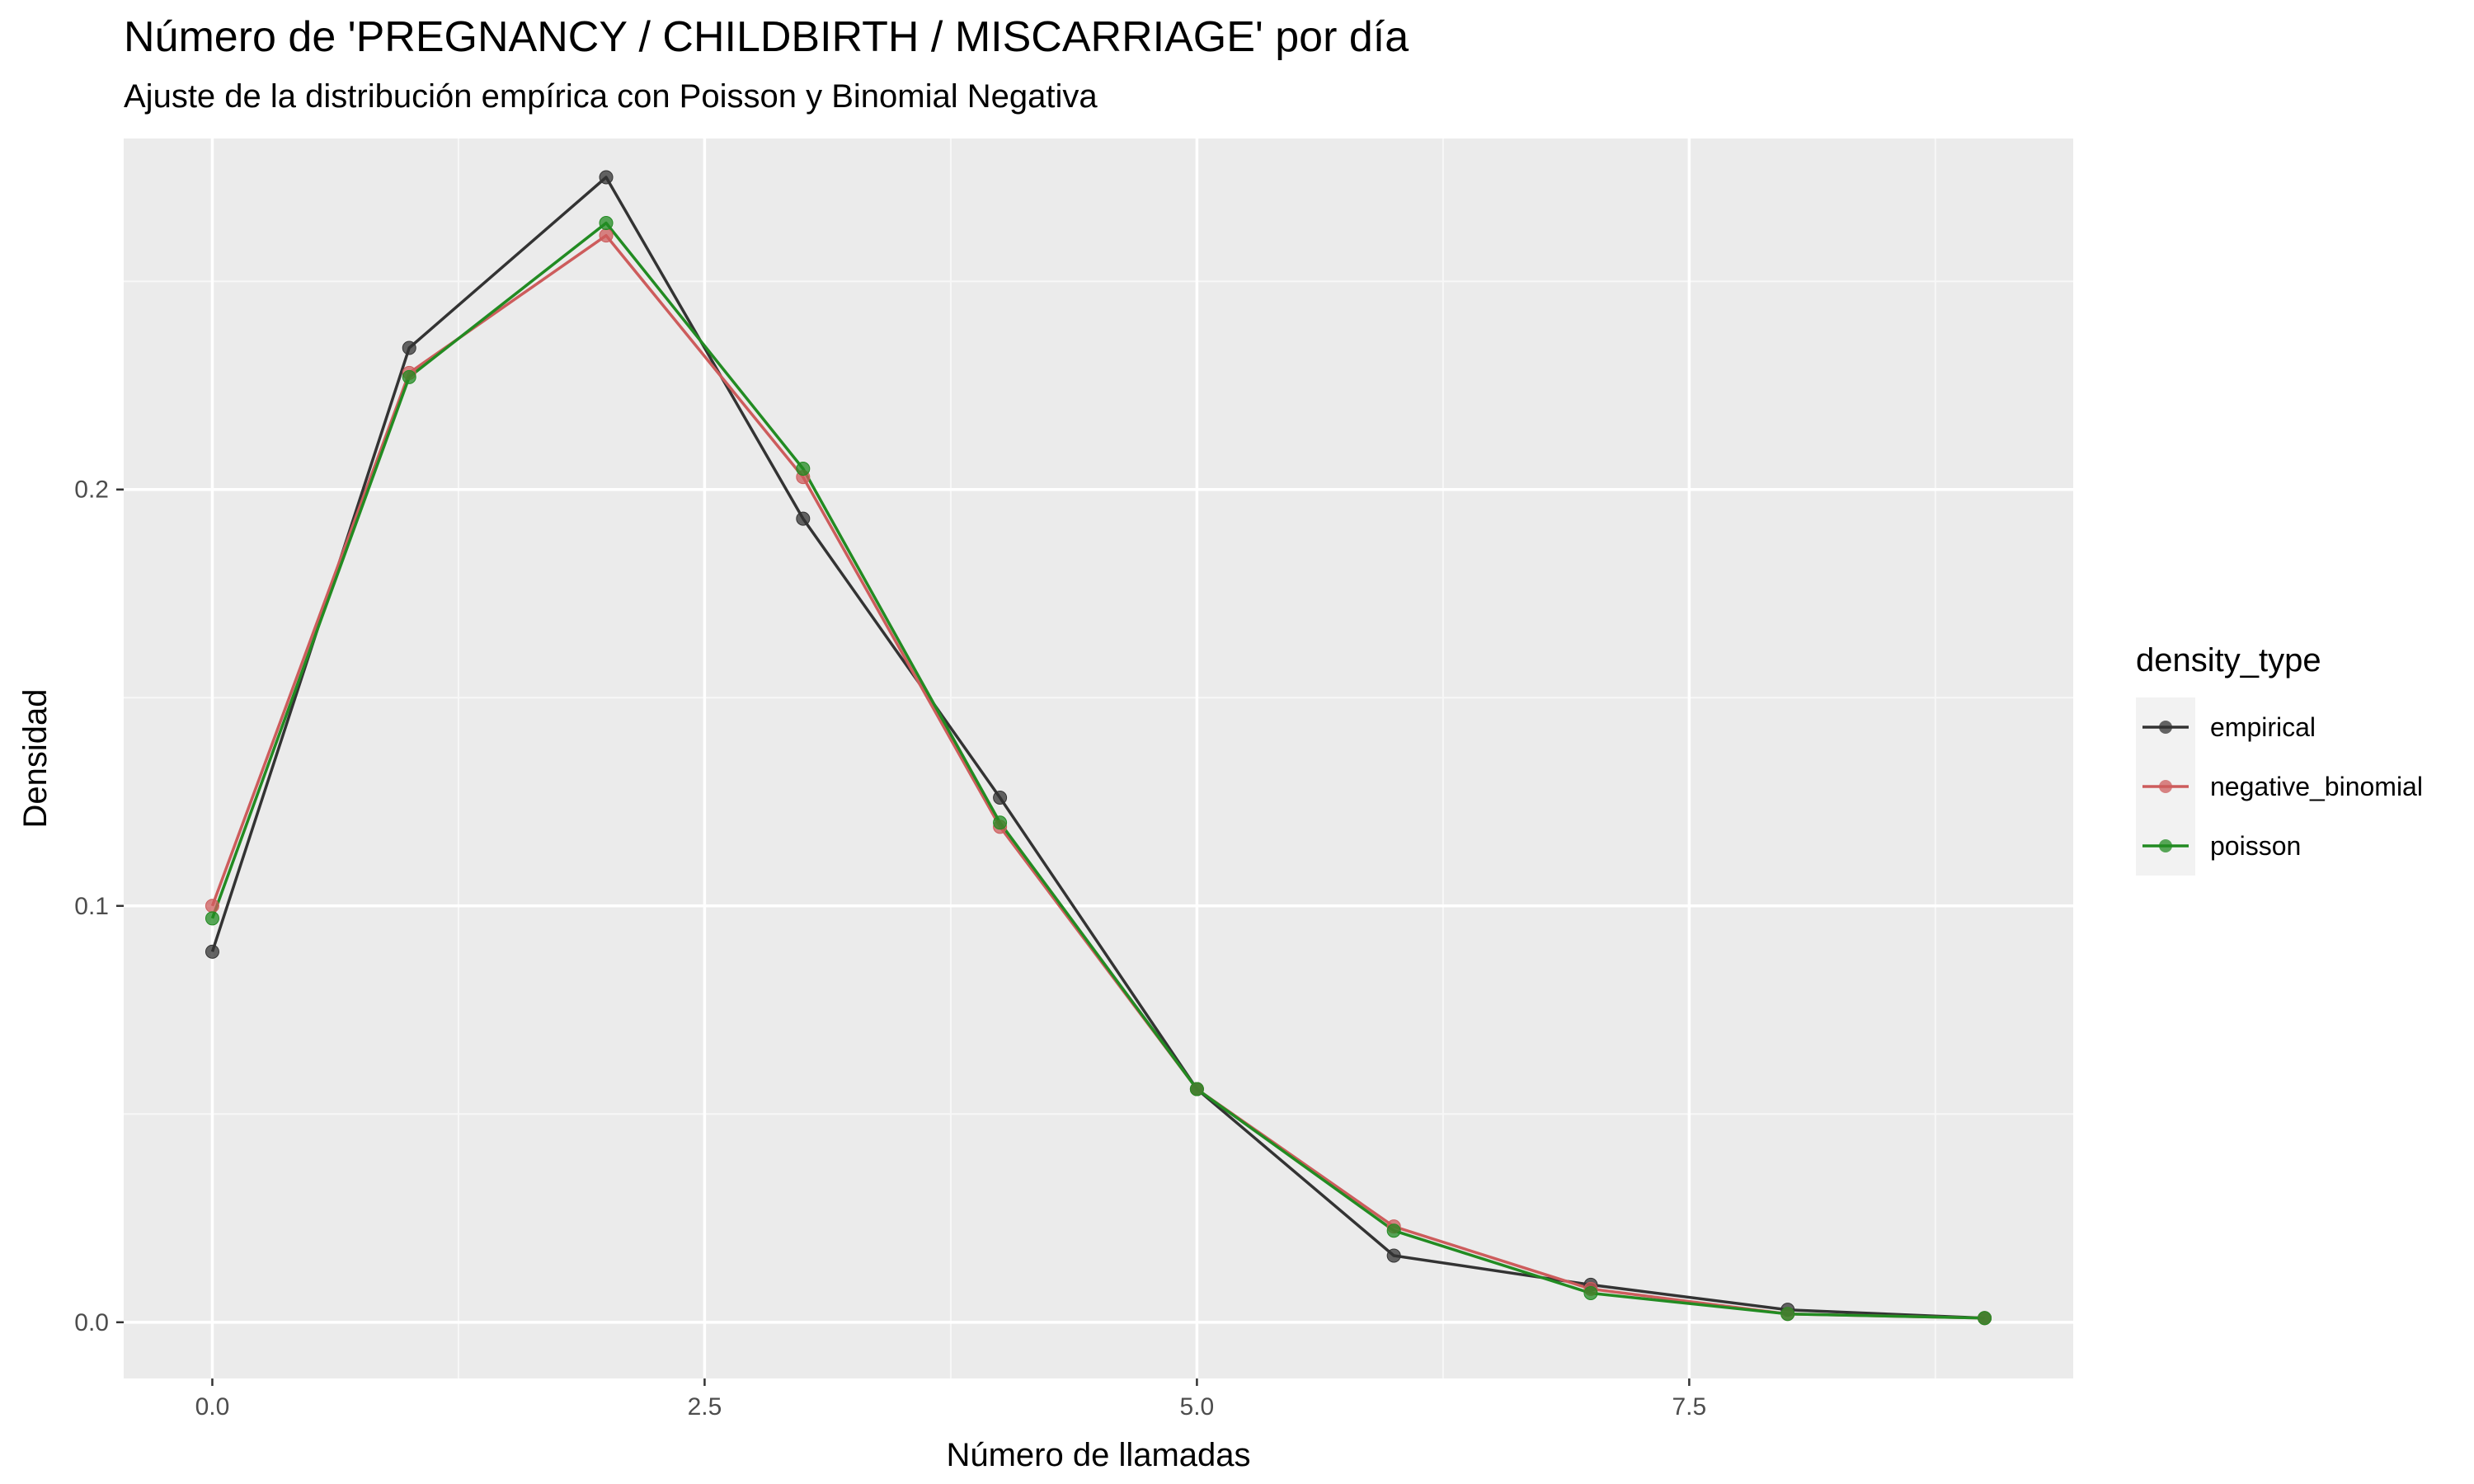  Describe the element at coordinates (2165, 727) in the screenshot. I see `legend-key-point-empirical` at that location.